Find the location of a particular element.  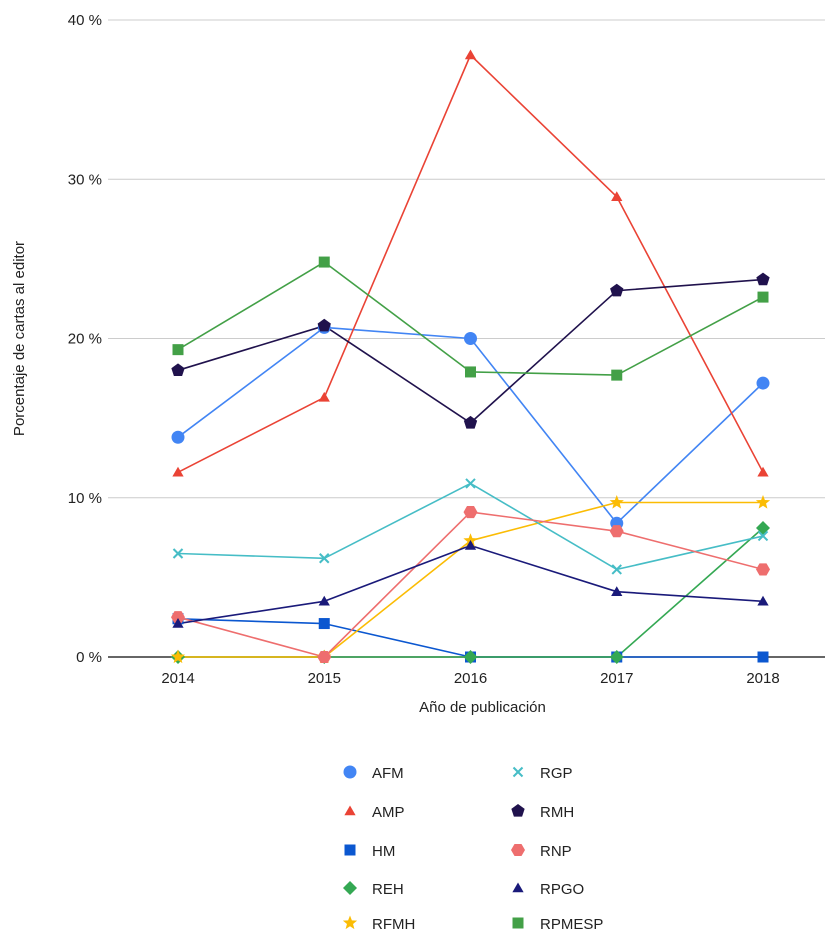

legend-marker-rpmesp is located at coordinates (518, 923).